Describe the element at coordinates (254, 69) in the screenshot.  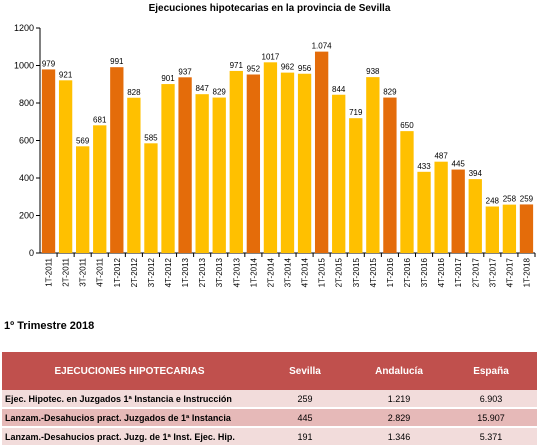
I see `data-label: 952` at that location.